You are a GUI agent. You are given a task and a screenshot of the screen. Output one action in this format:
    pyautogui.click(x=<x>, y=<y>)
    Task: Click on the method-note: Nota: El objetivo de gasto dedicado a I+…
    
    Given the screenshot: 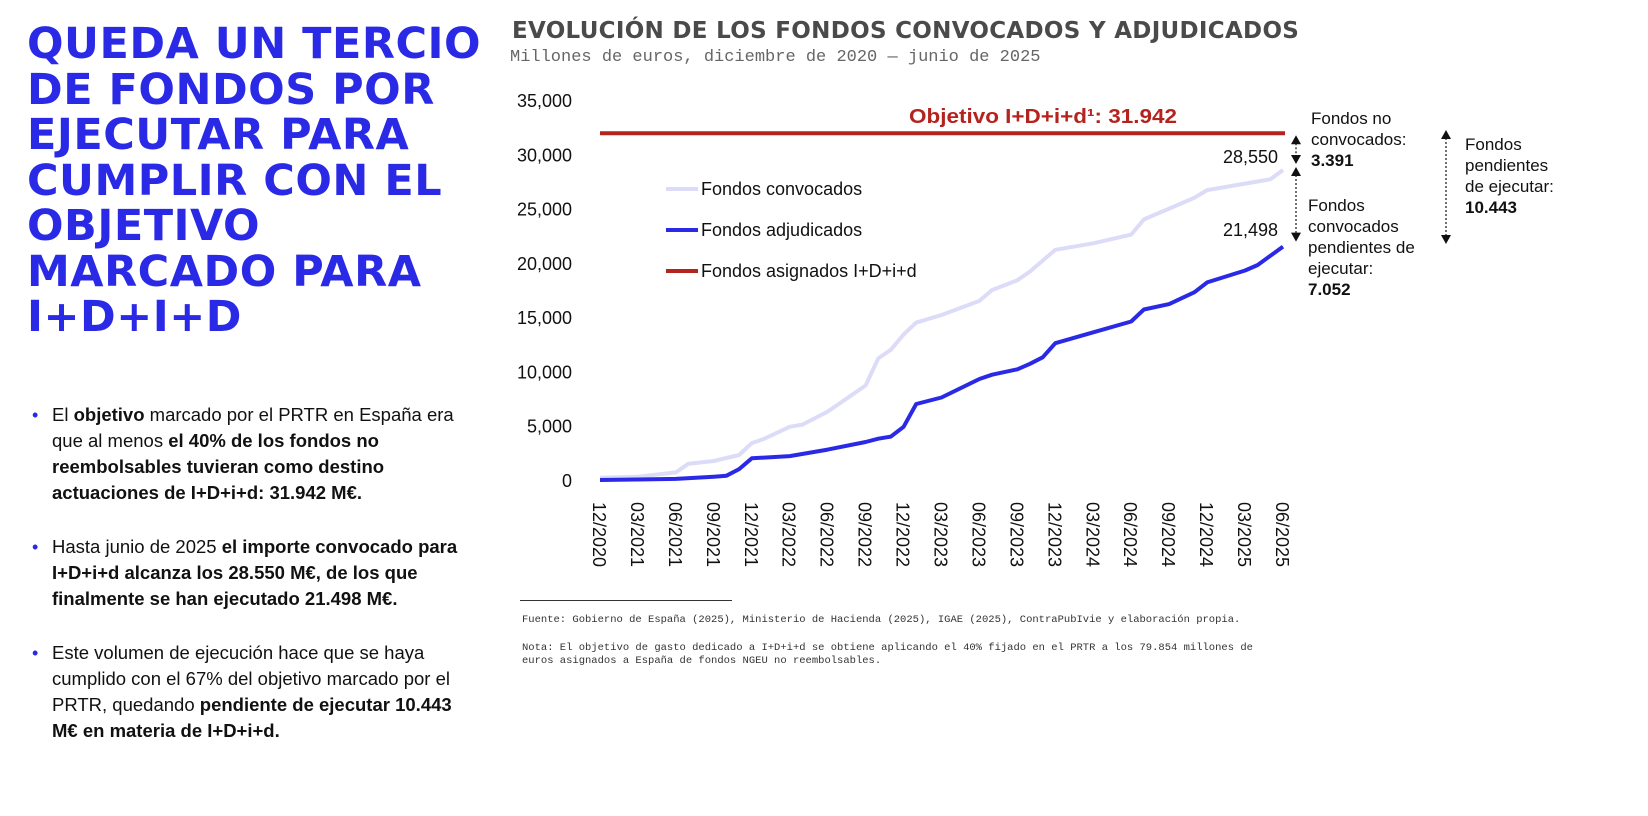 What is the action you would take?
    pyautogui.click(x=887, y=654)
    